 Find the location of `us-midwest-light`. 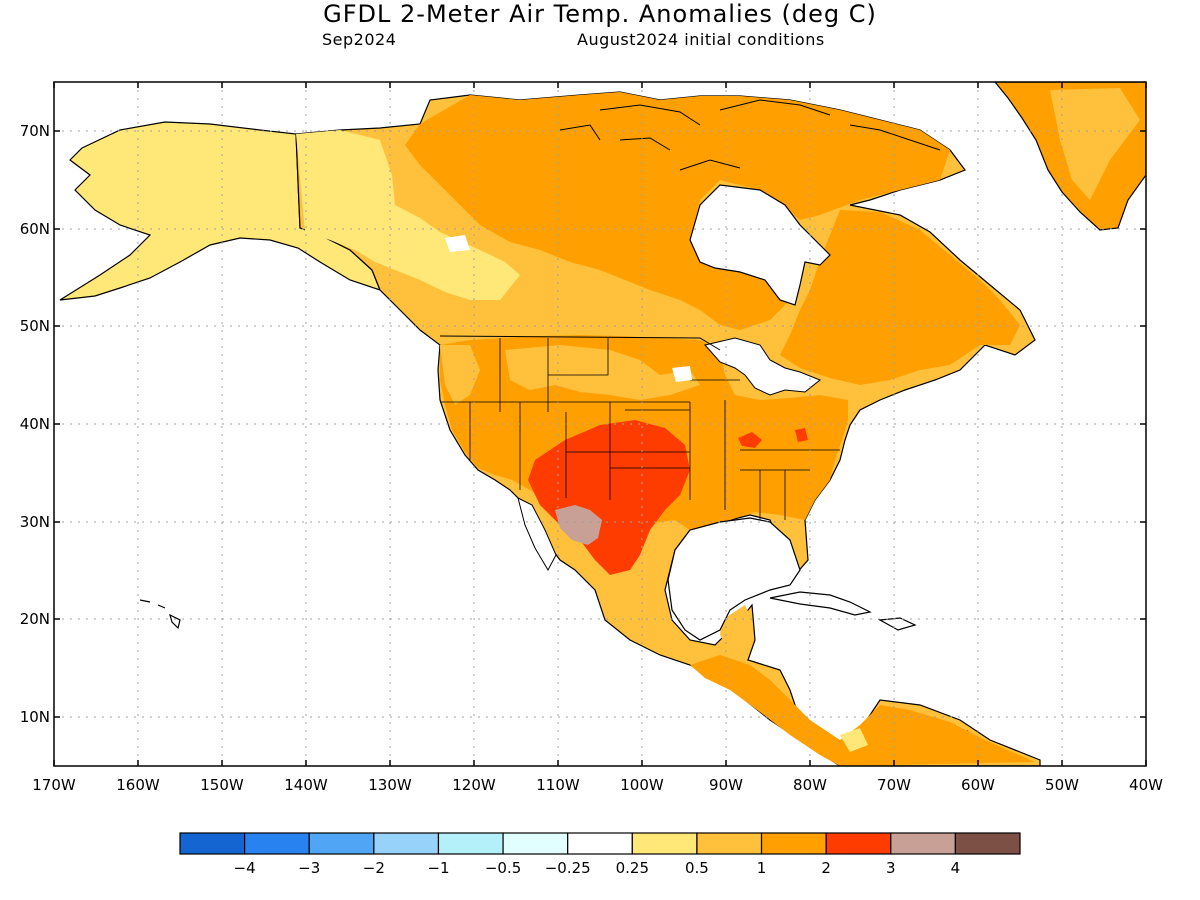

us-midwest-light is located at coordinates (602, 372).